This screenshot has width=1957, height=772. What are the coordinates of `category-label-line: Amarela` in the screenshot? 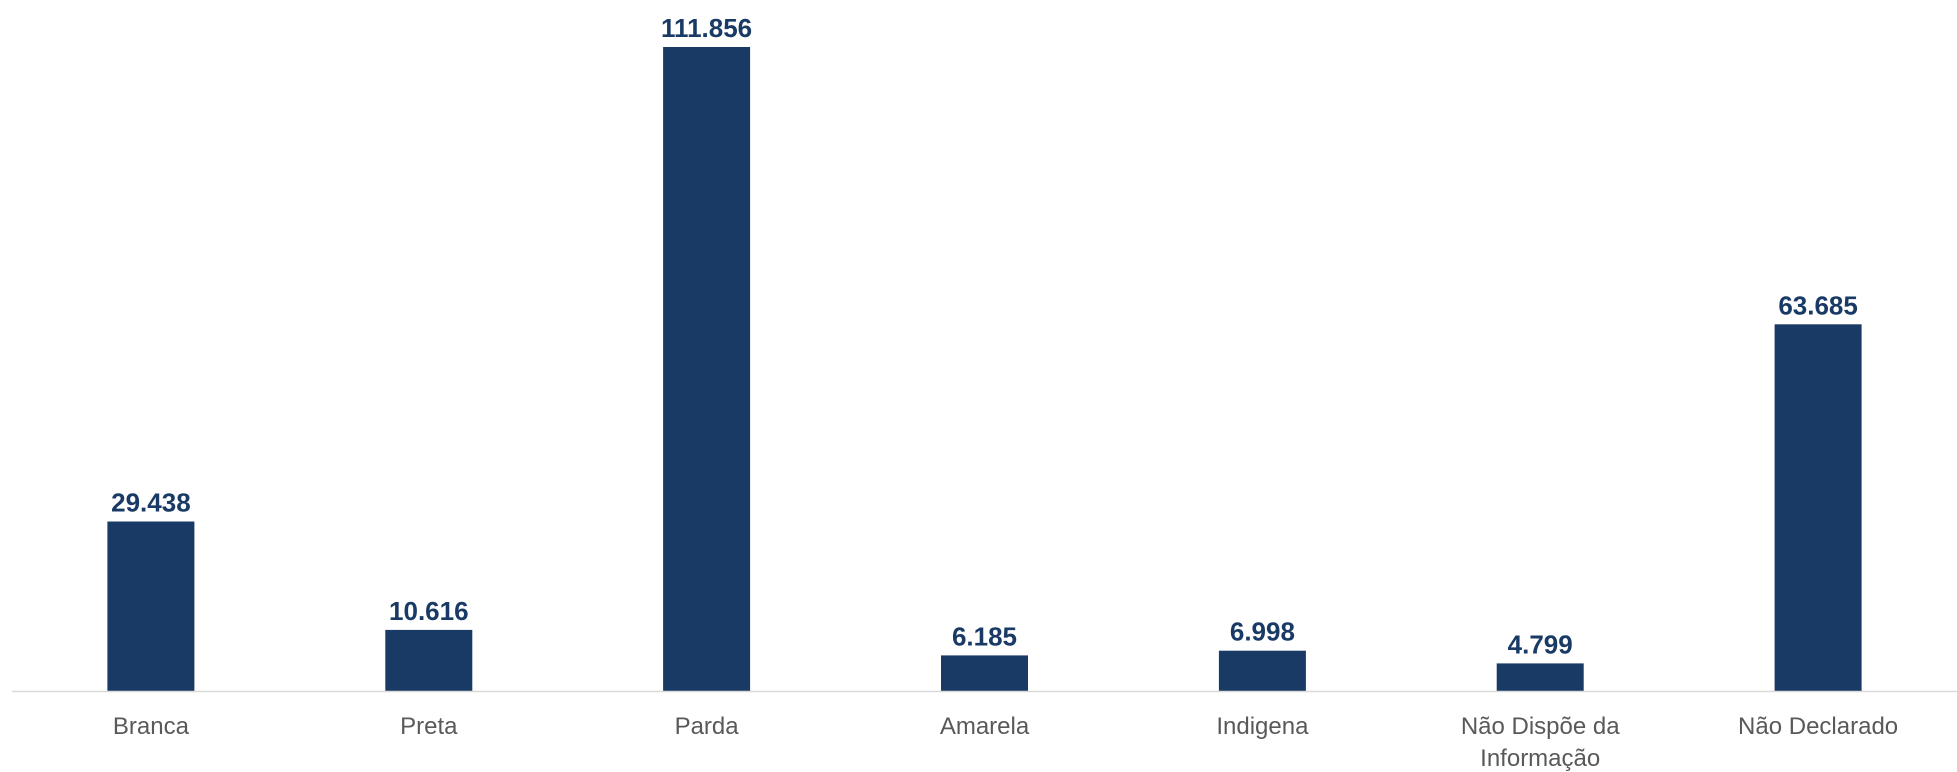 It's located at (985, 726).